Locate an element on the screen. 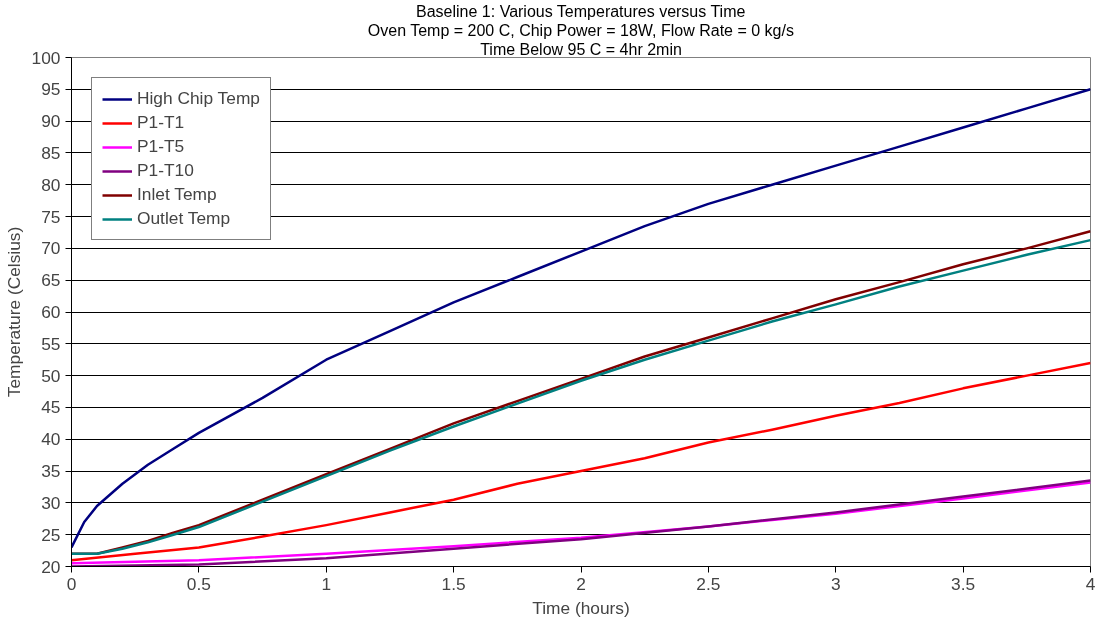 This screenshot has width=1099, height=626. legend-label: P1-T1 is located at coordinates (161, 122).